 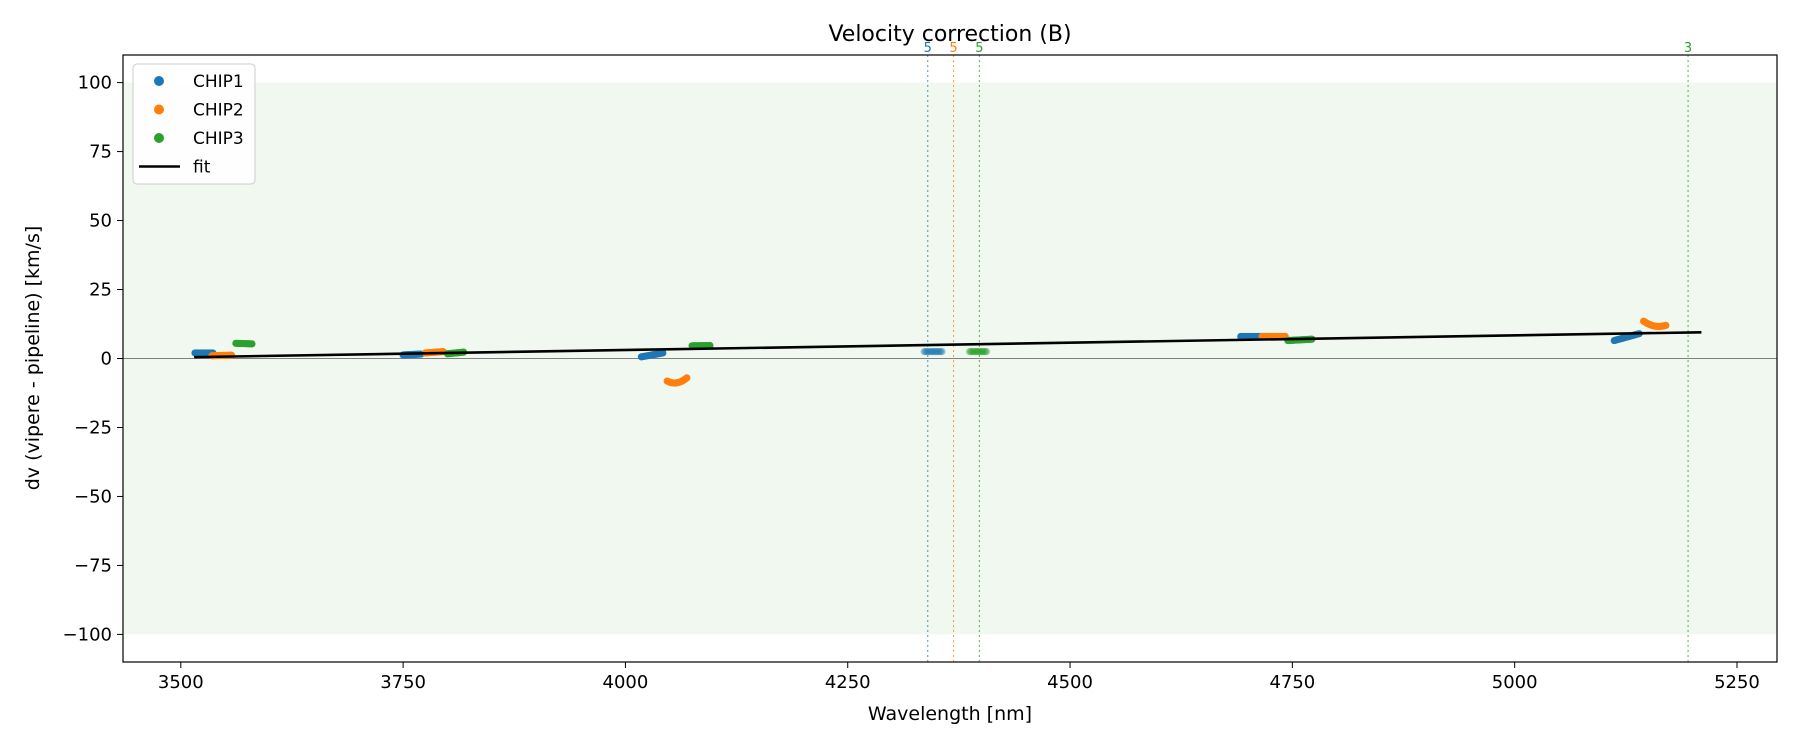 What do you see at coordinates (93, 427) in the screenshot?
I see `y-tick-label--25: −25` at bounding box center [93, 427].